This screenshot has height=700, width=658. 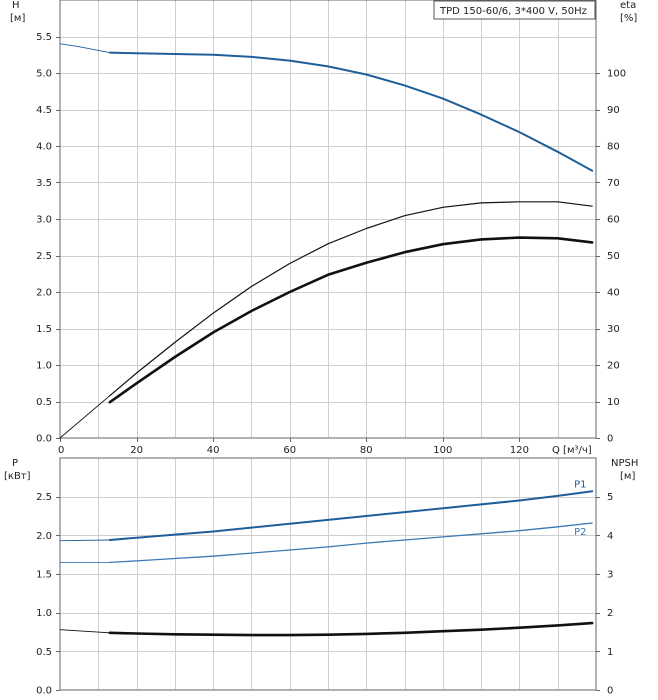 What do you see at coordinates (85, 540) in the screenshot?
I see `curve-p1-extrapolated` at bounding box center [85, 540].